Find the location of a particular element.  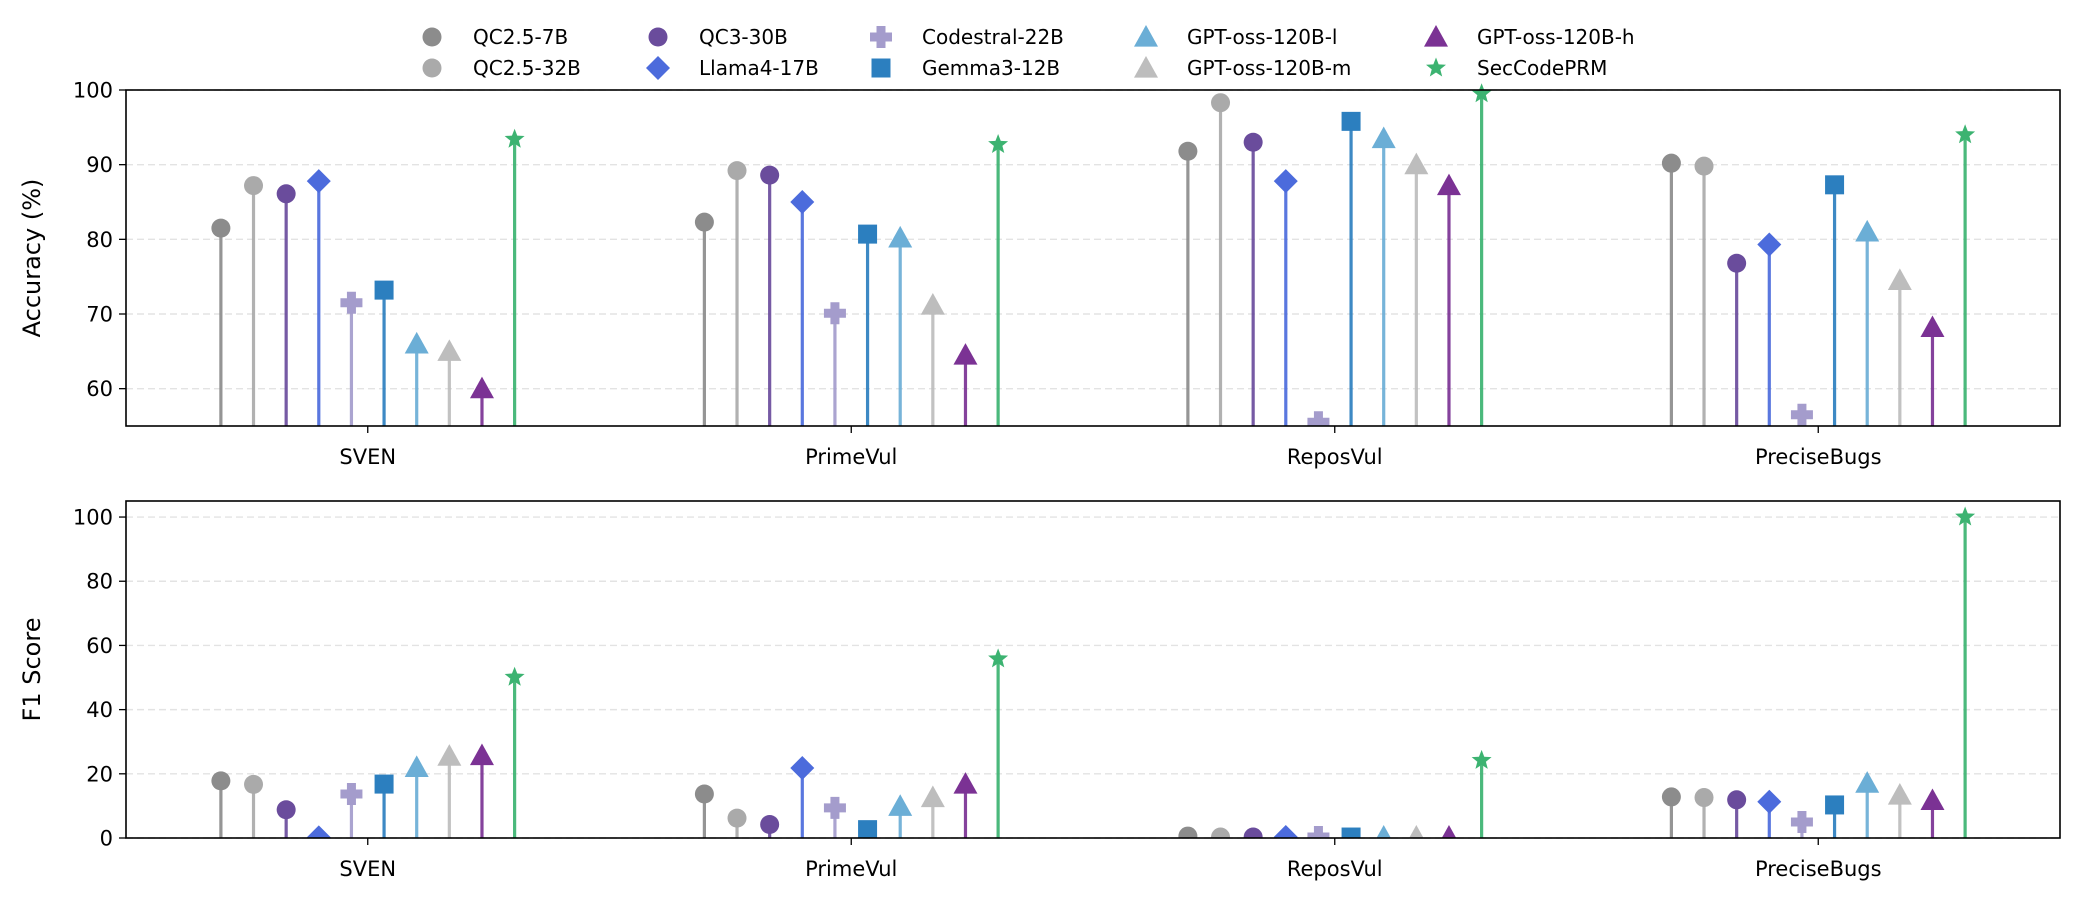

marker-gpt-oss-120b-m-precisebugs is located at coordinates (1899, 279).